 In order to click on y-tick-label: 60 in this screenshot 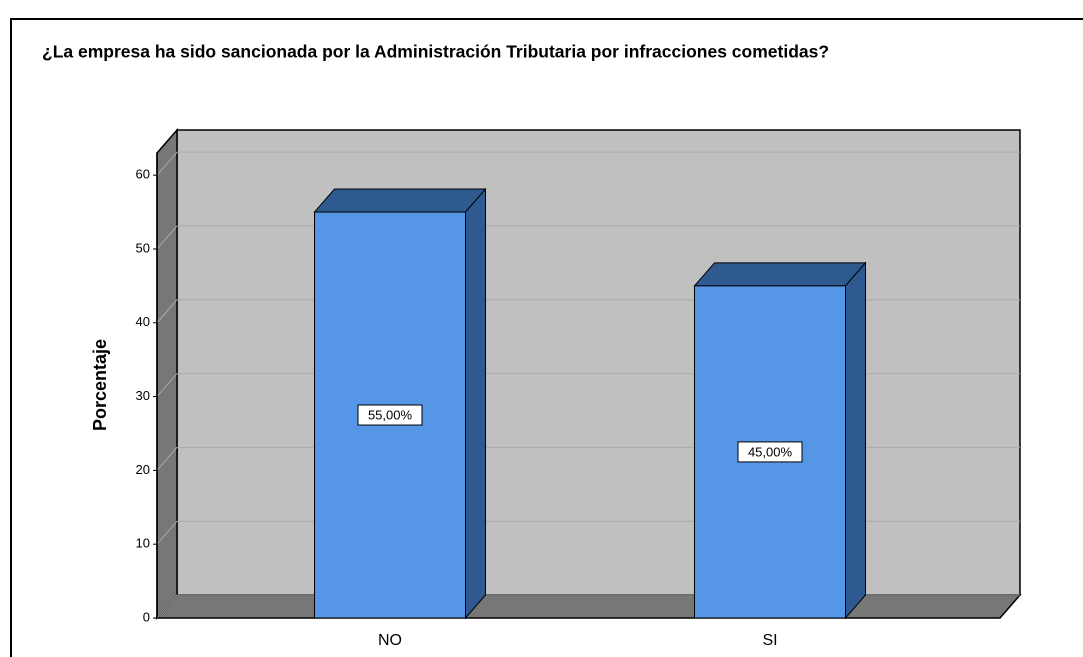, I will do `click(143, 174)`.